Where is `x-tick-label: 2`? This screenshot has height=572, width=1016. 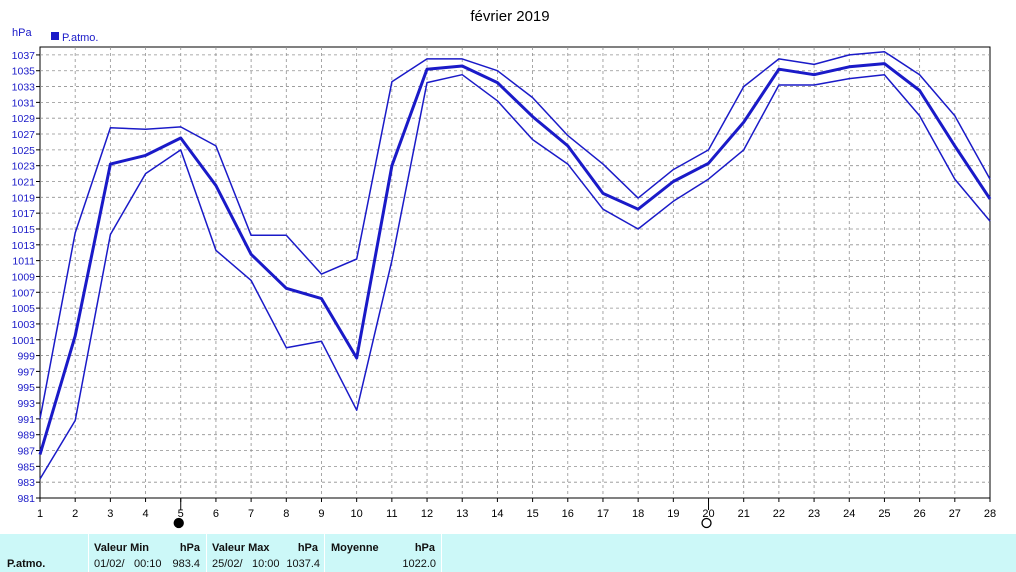 x-tick-label: 2 is located at coordinates (75, 514).